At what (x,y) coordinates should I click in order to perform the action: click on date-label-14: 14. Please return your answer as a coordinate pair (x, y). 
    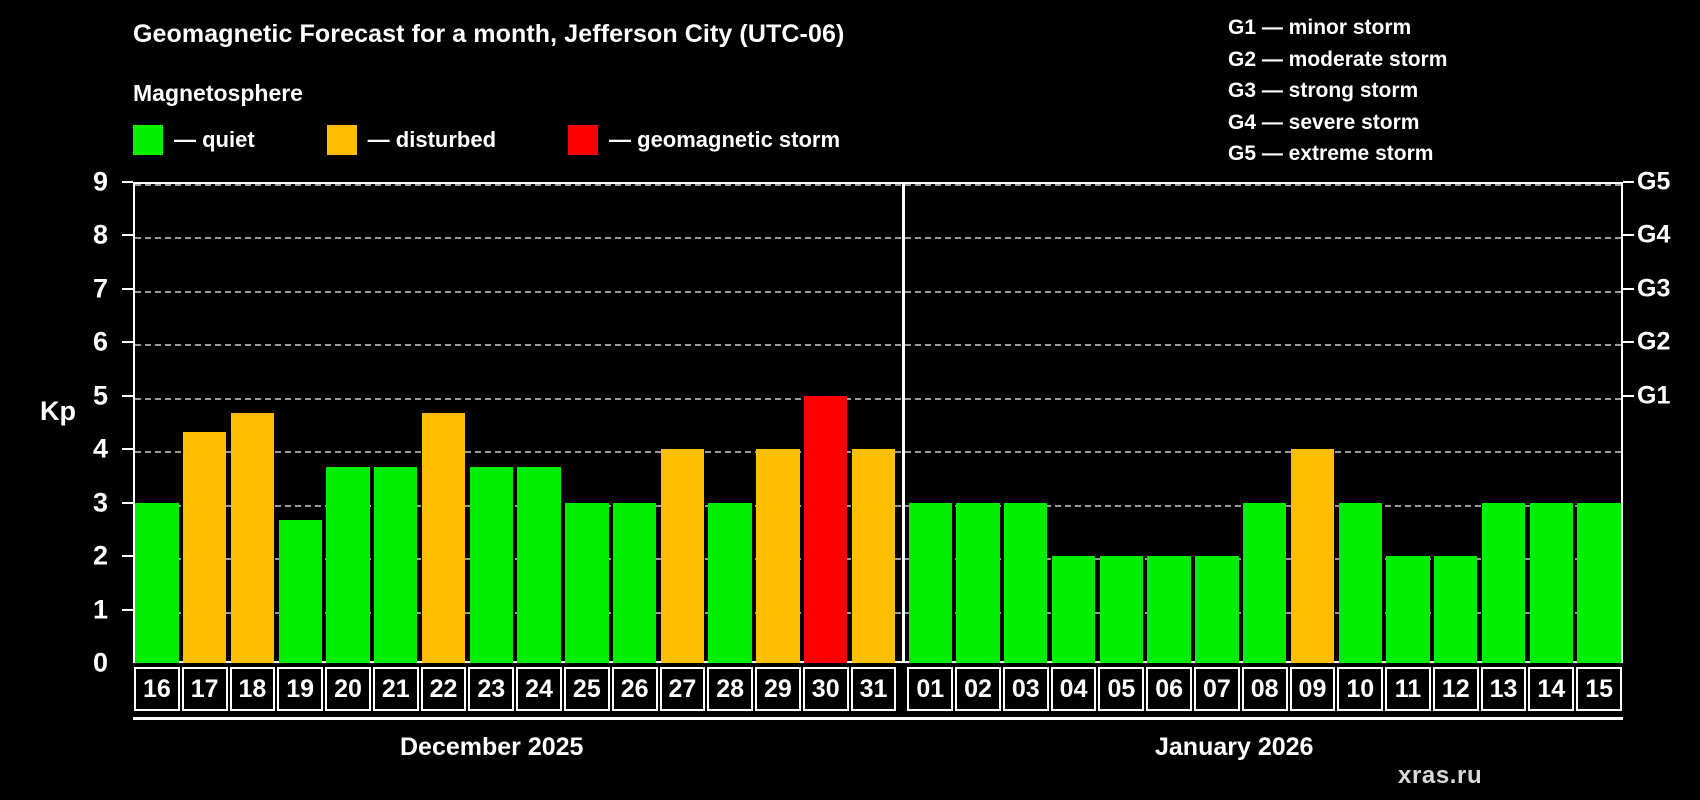
    Looking at the image, I should click on (1551, 689).